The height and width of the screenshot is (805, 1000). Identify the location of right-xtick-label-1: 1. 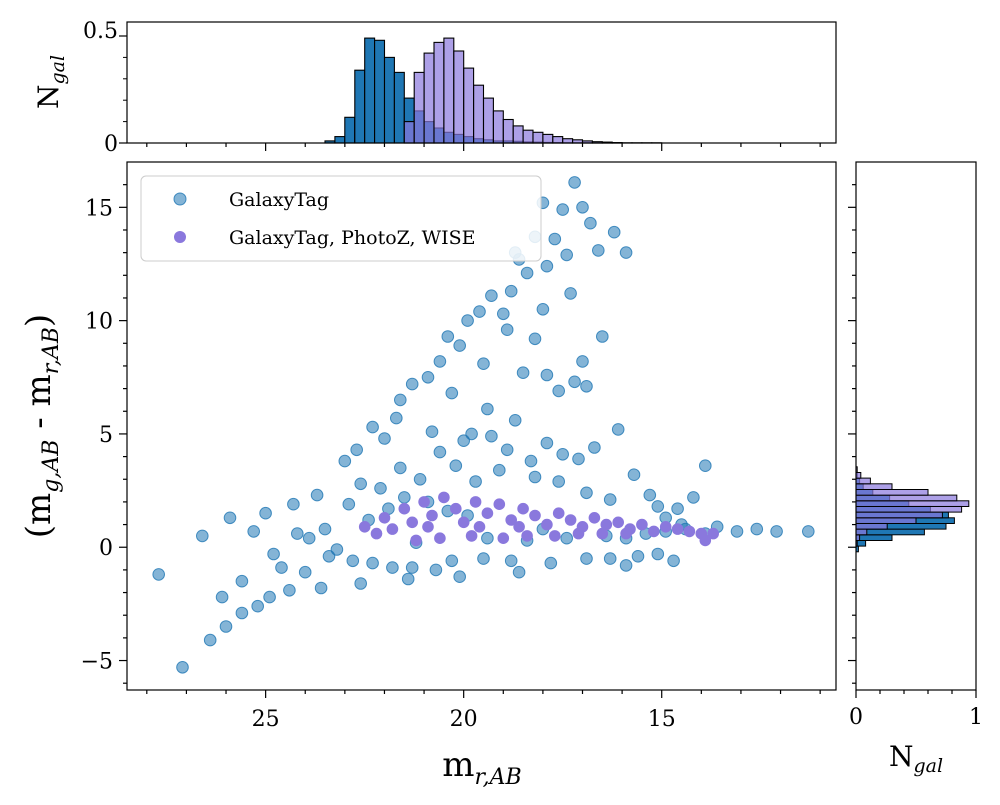
(976, 717).